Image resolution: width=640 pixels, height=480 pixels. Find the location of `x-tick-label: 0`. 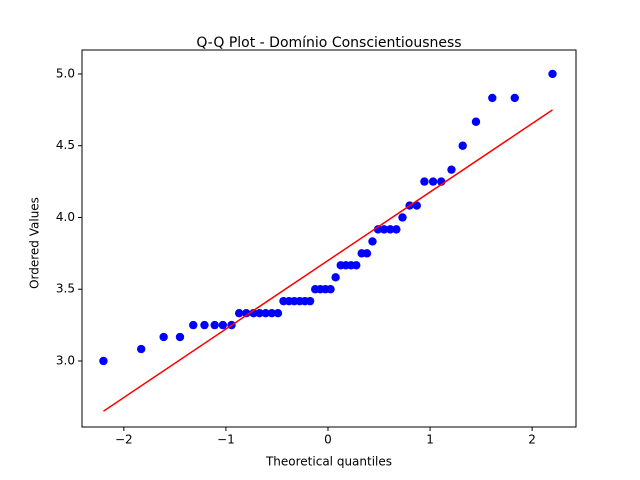

x-tick-label: 0 is located at coordinates (328, 440).